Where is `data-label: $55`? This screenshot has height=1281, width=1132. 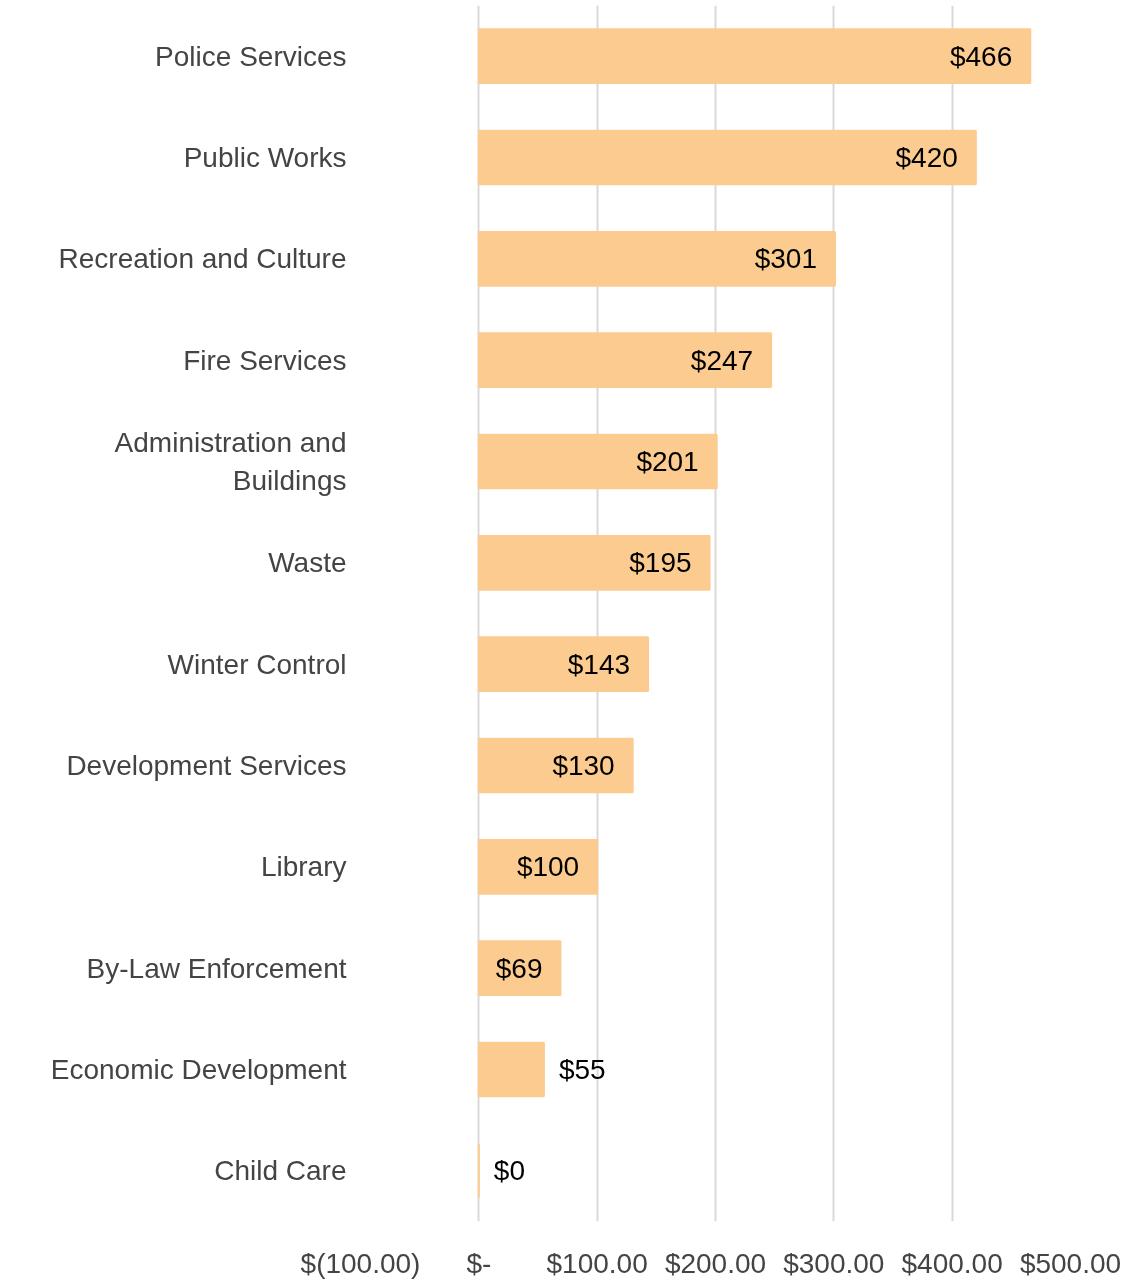
data-label: $55 is located at coordinates (582, 1069).